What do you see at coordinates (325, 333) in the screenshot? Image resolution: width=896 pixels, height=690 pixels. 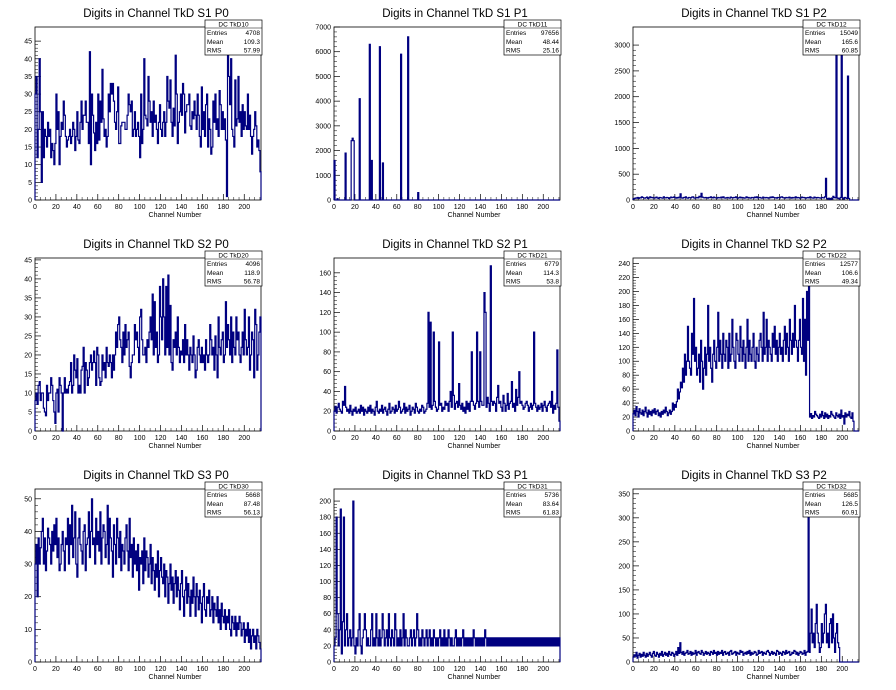 I see `y-tick-label: 100` at bounding box center [325, 333].